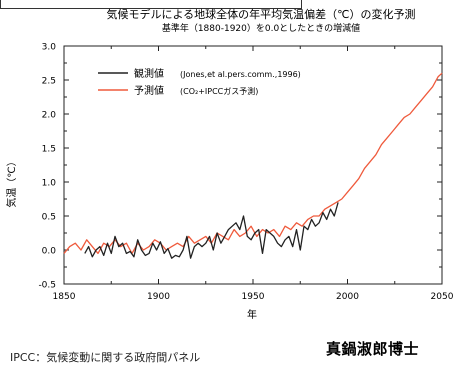 The image size is (456, 365). Describe the element at coordinates (261, 28) in the screenshot. I see `chart-subtitle: 基準年（1880-1920）を0.0としたときの増減値` at that location.